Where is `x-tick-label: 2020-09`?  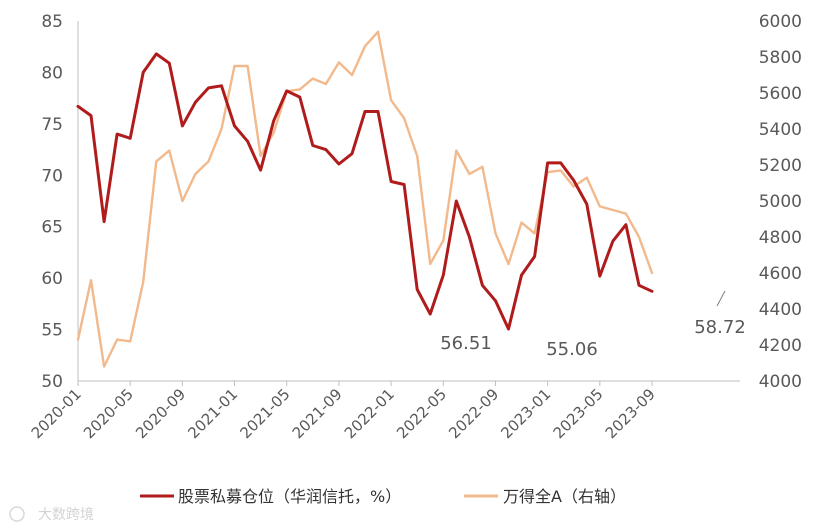 x-tick-label: 2020-09 is located at coordinates (160, 413).